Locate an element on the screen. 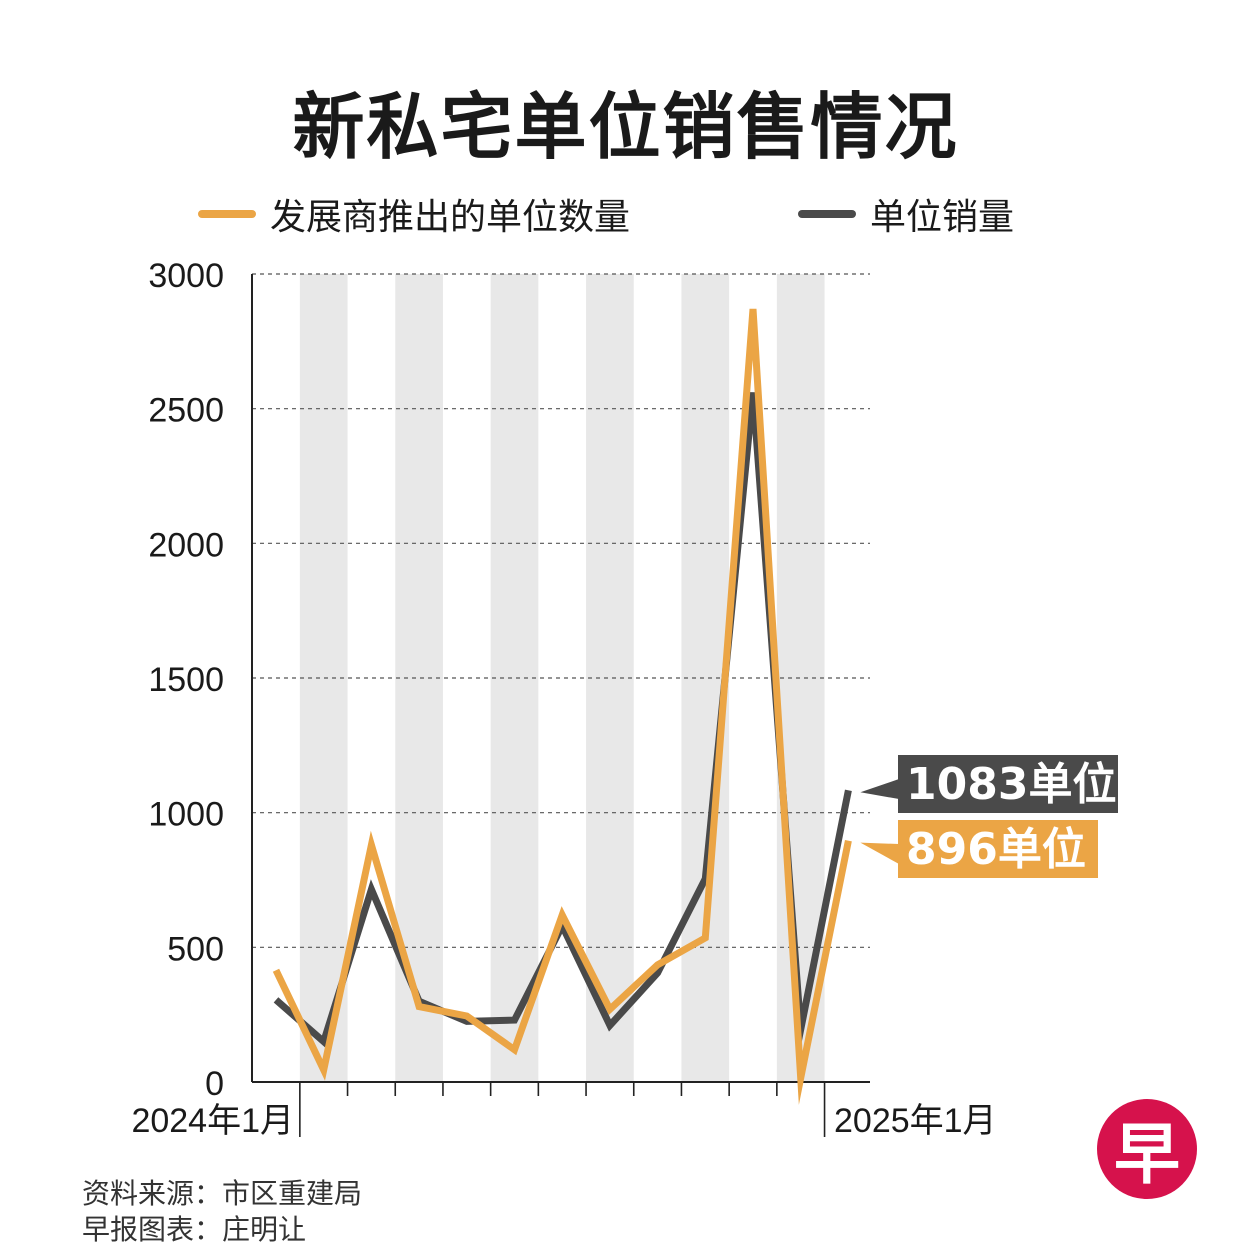 The height and width of the screenshot is (1251, 1251). end-label-launched-box is located at coordinates (998, 849).